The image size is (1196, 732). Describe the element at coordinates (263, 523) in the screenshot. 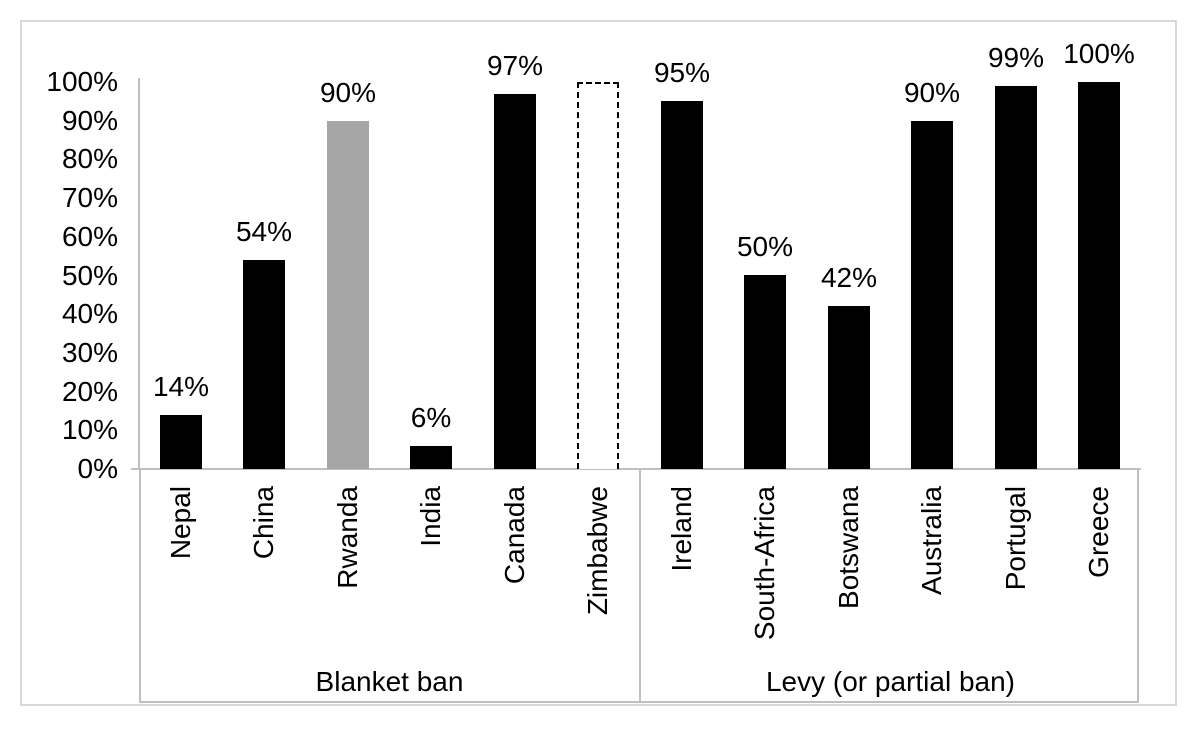

I see `x-axis-label-china: China` at that location.